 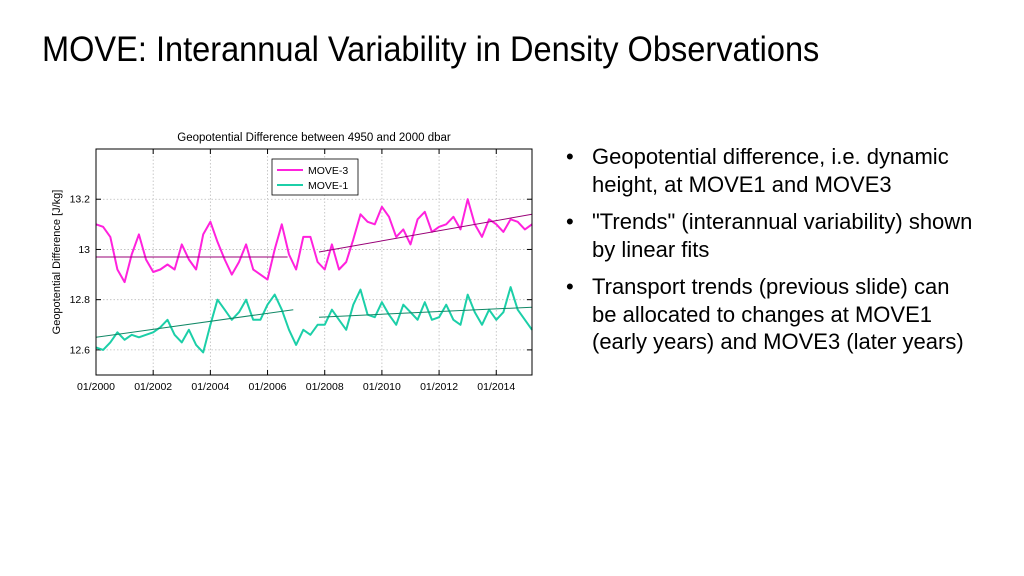 I want to click on series-move1-line, so click(x=314, y=320).